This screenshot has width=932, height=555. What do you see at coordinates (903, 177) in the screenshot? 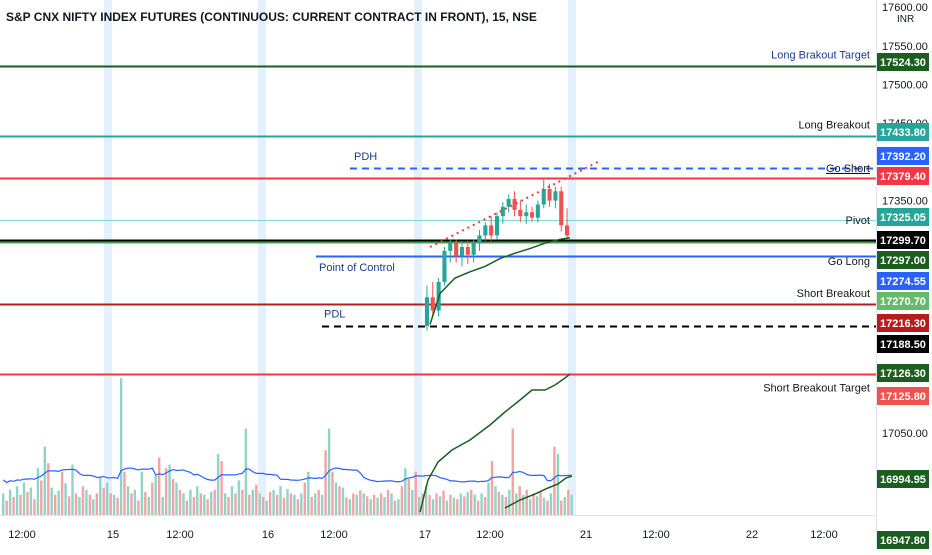
I see `level-price-tag-3: 17379.40` at bounding box center [903, 177].